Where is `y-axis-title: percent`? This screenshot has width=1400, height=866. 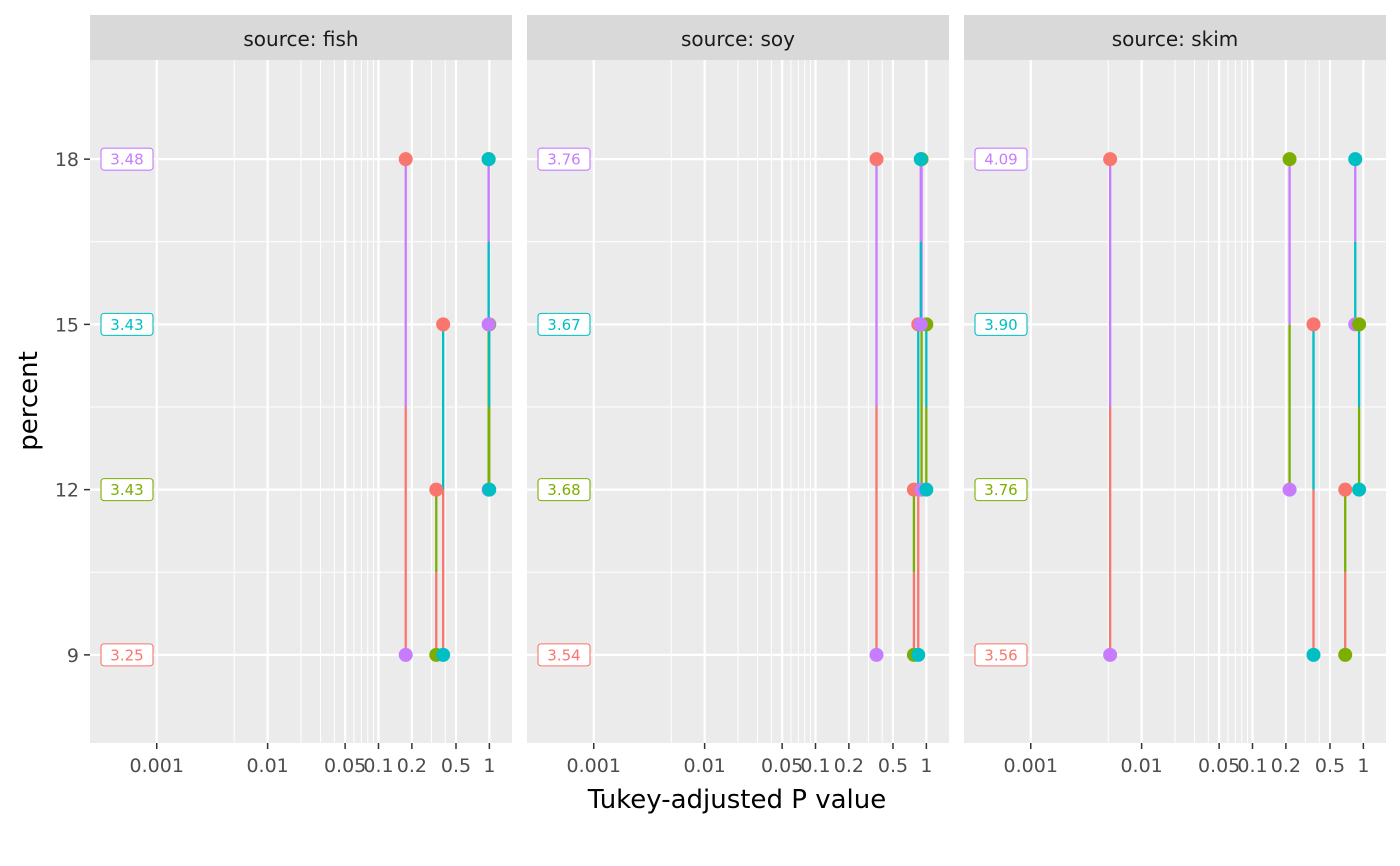
y-axis-title: percent is located at coordinates (29, 401).